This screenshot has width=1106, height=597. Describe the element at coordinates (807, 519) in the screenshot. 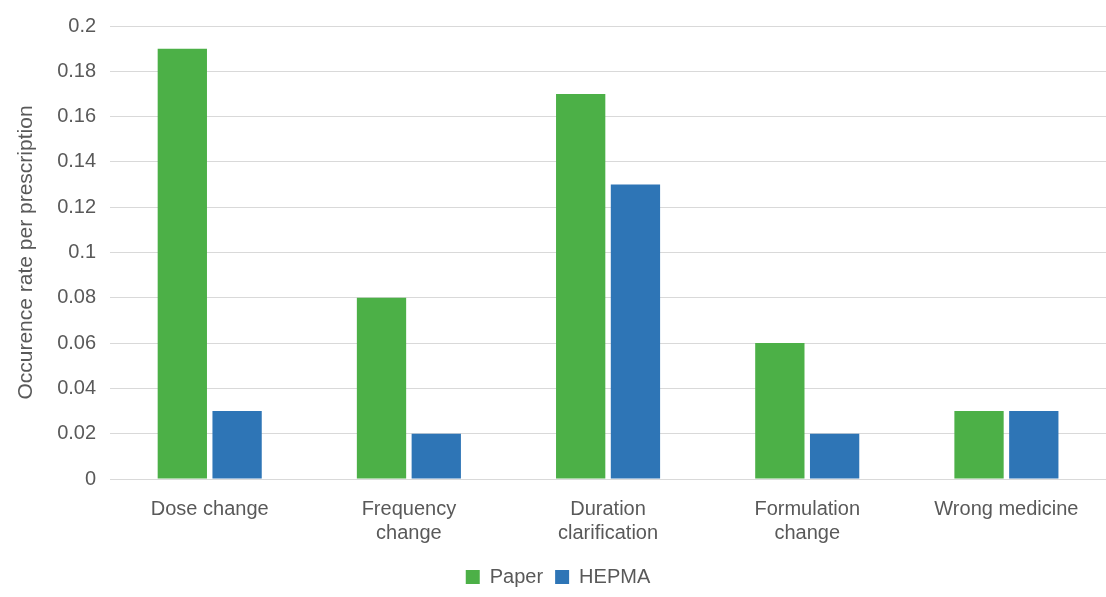

I see `x-tick-label: Formulation change` at that location.